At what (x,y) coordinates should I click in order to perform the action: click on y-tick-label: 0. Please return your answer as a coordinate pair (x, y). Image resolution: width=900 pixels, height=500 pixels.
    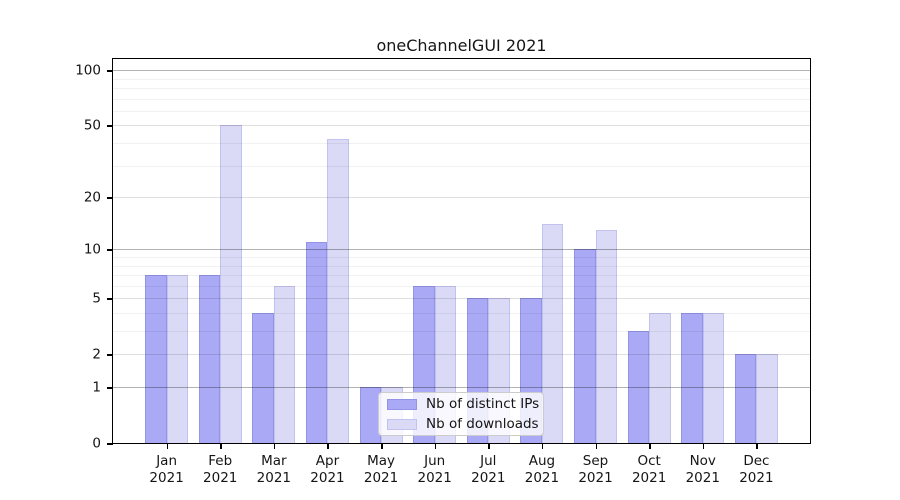
    Looking at the image, I should click on (96, 443).